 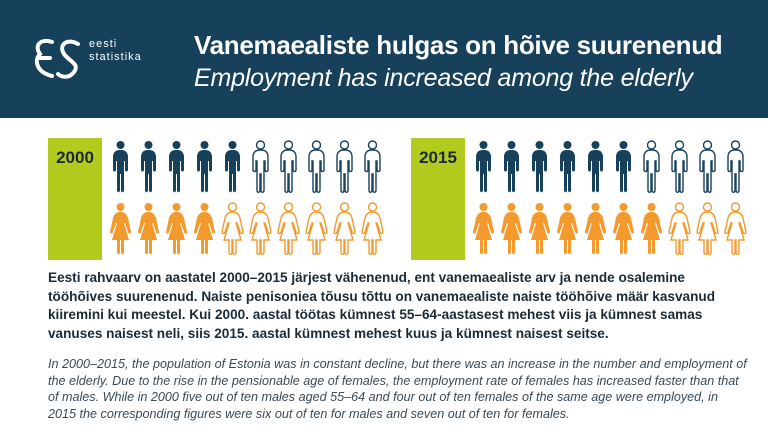 What do you see at coordinates (438, 157) in the screenshot?
I see `year-label: 2015` at bounding box center [438, 157].